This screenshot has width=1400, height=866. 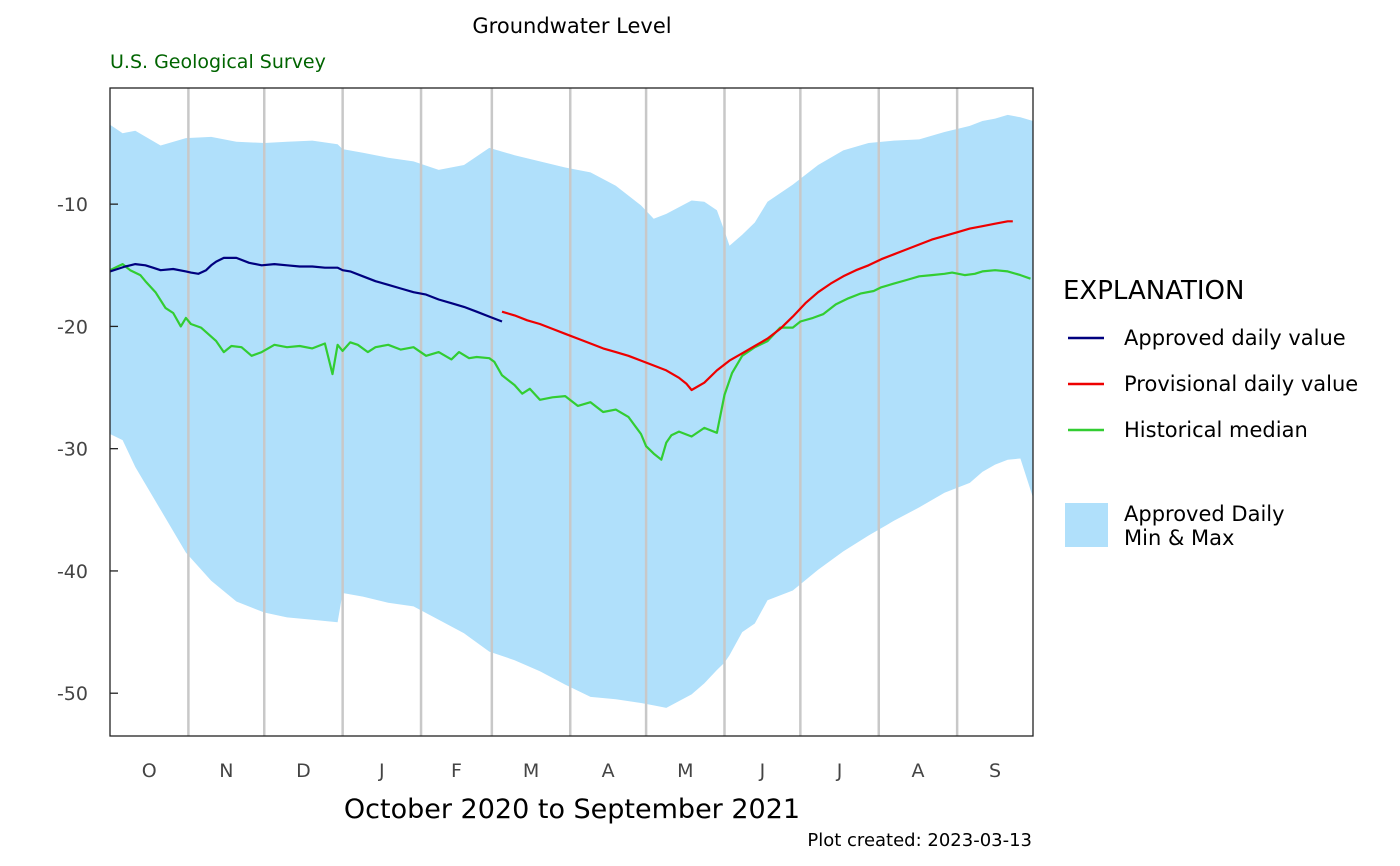 I want to click on legend-label-approved: Approved daily value, so click(x=1235, y=338).